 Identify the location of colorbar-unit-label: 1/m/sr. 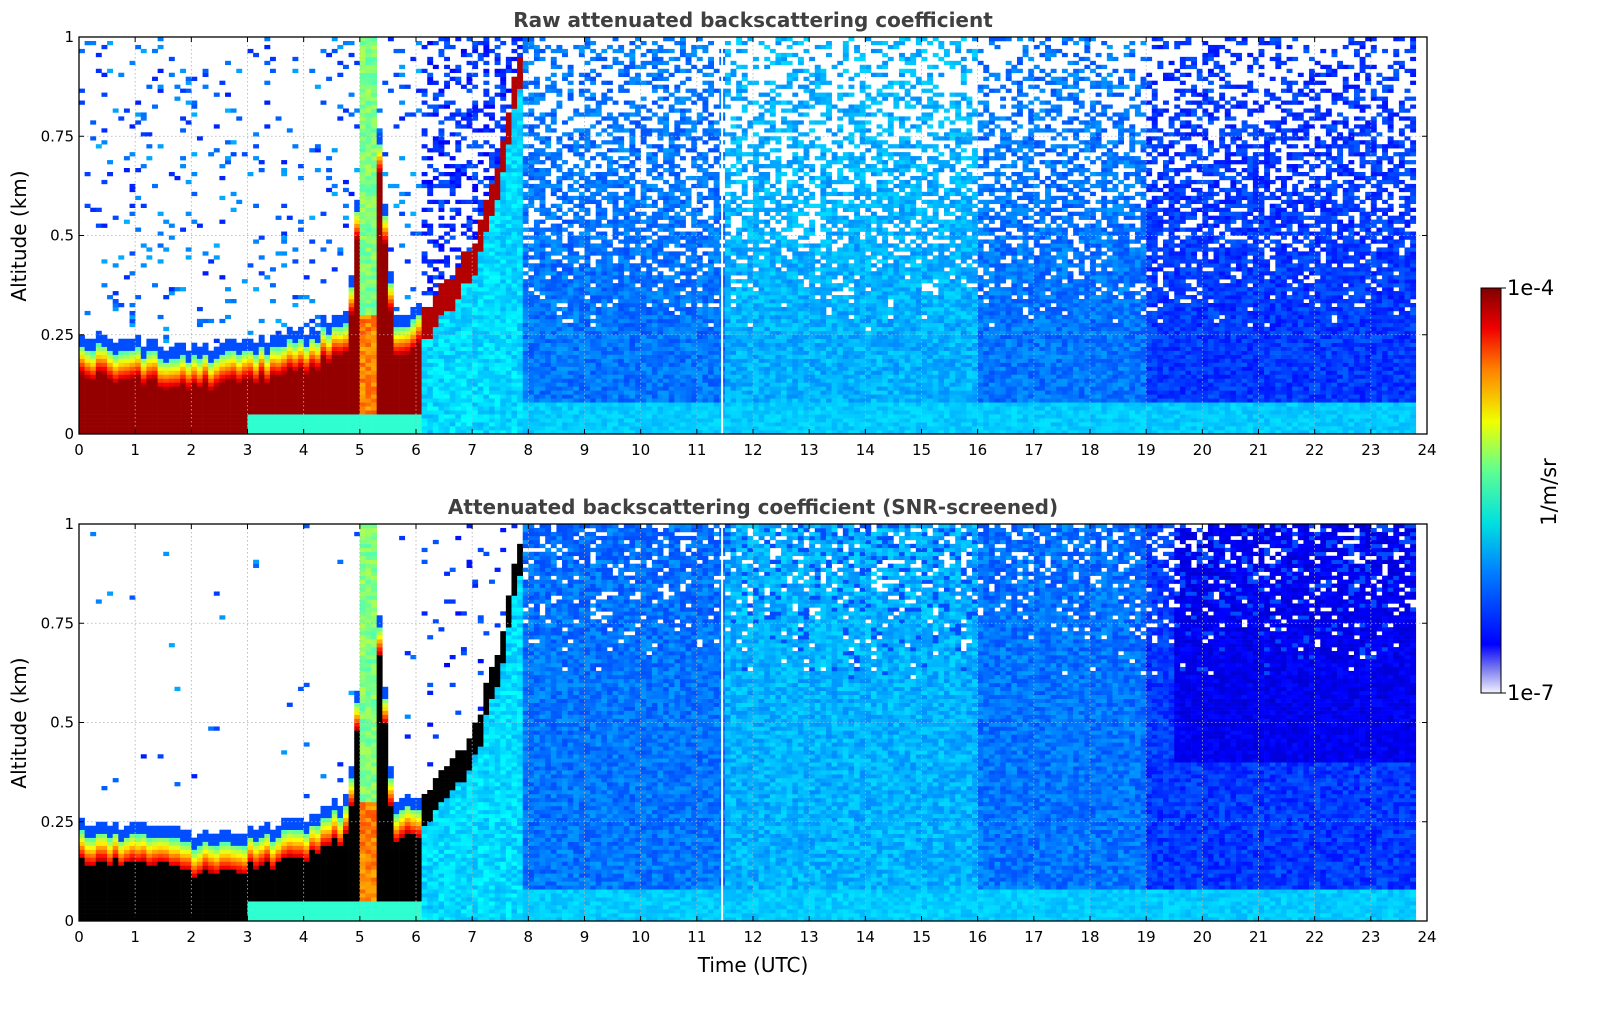
(1549, 492).